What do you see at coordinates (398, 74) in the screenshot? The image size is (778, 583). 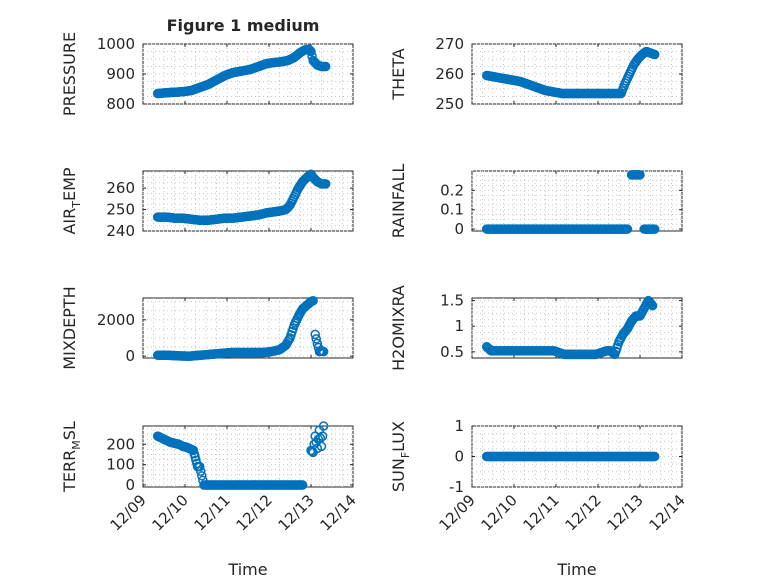 I see `y-axis-label: THETA` at bounding box center [398, 74].